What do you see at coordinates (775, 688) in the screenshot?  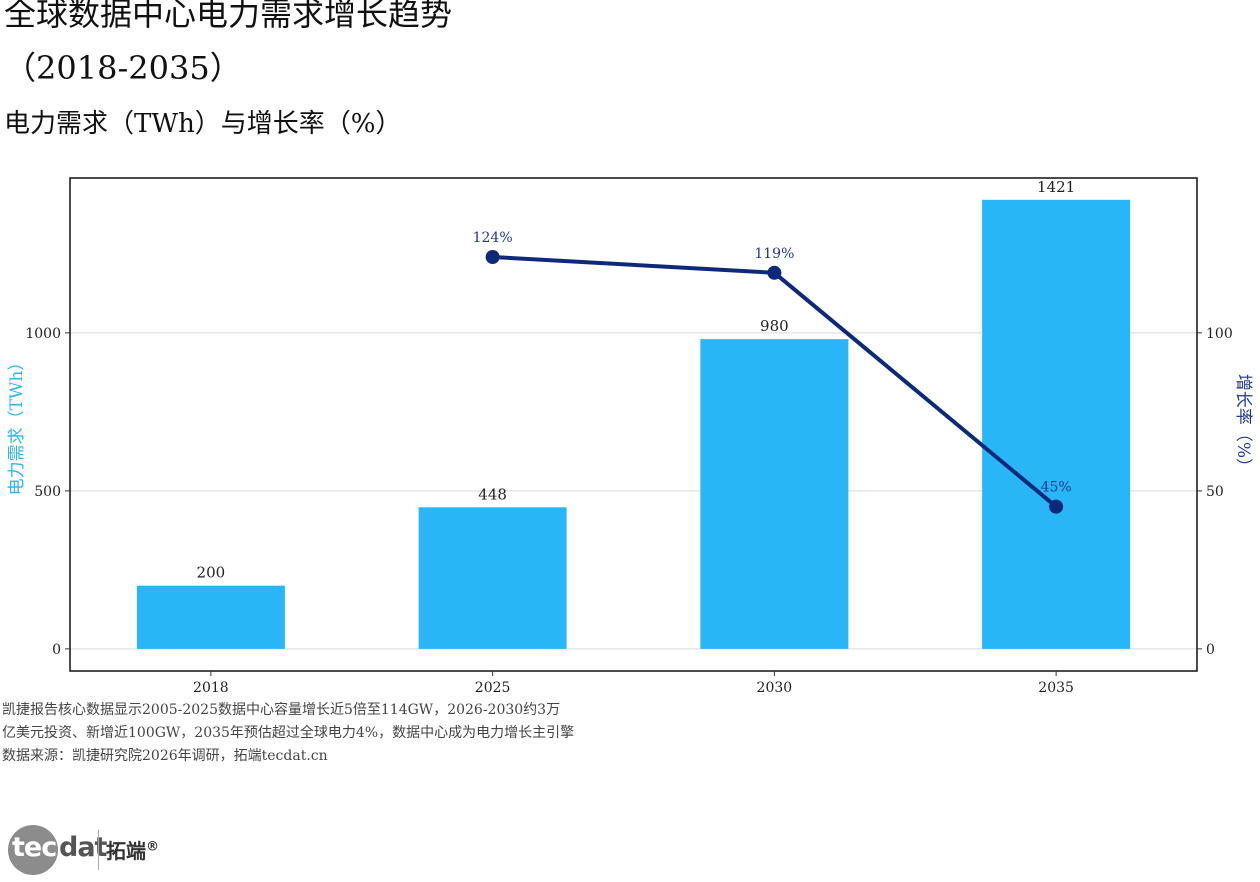 I see `x-tick-label: 2030` at bounding box center [775, 688].